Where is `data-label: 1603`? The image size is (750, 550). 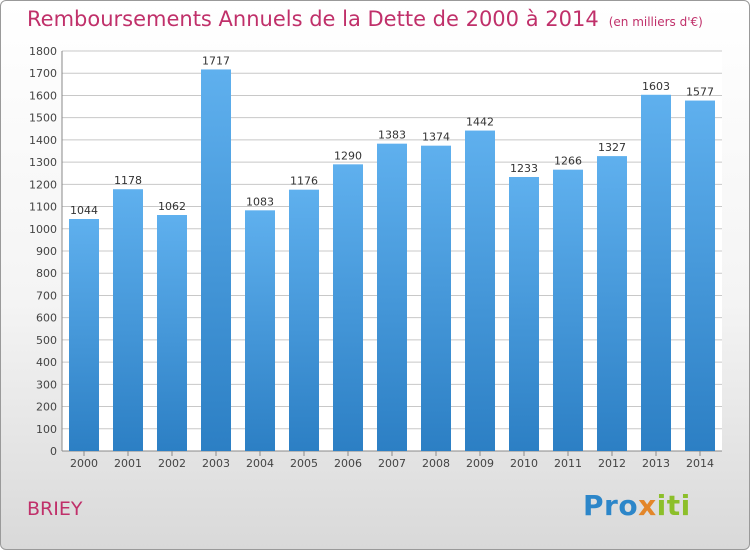 data-label: 1603 is located at coordinates (656, 86).